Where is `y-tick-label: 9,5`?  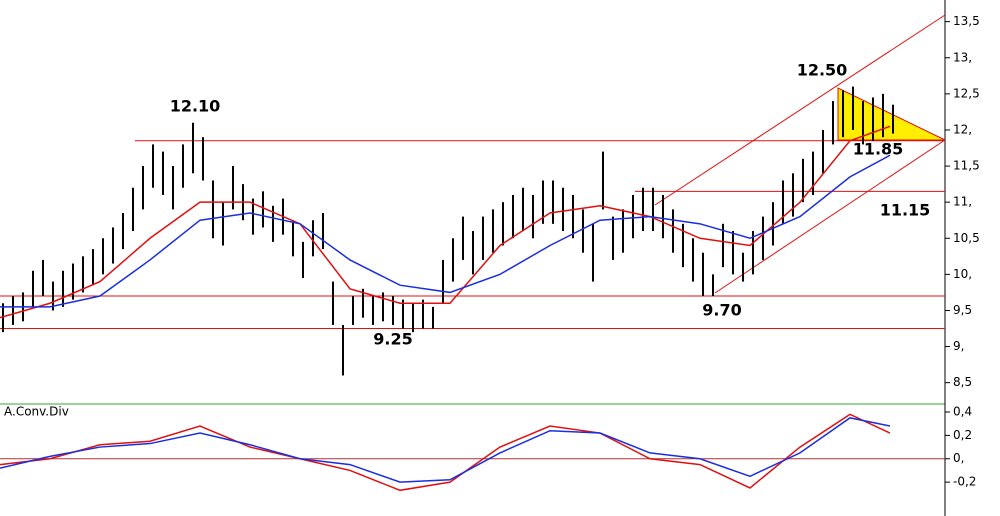 y-tick-label: 9,5 is located at coordinates (962, 310).